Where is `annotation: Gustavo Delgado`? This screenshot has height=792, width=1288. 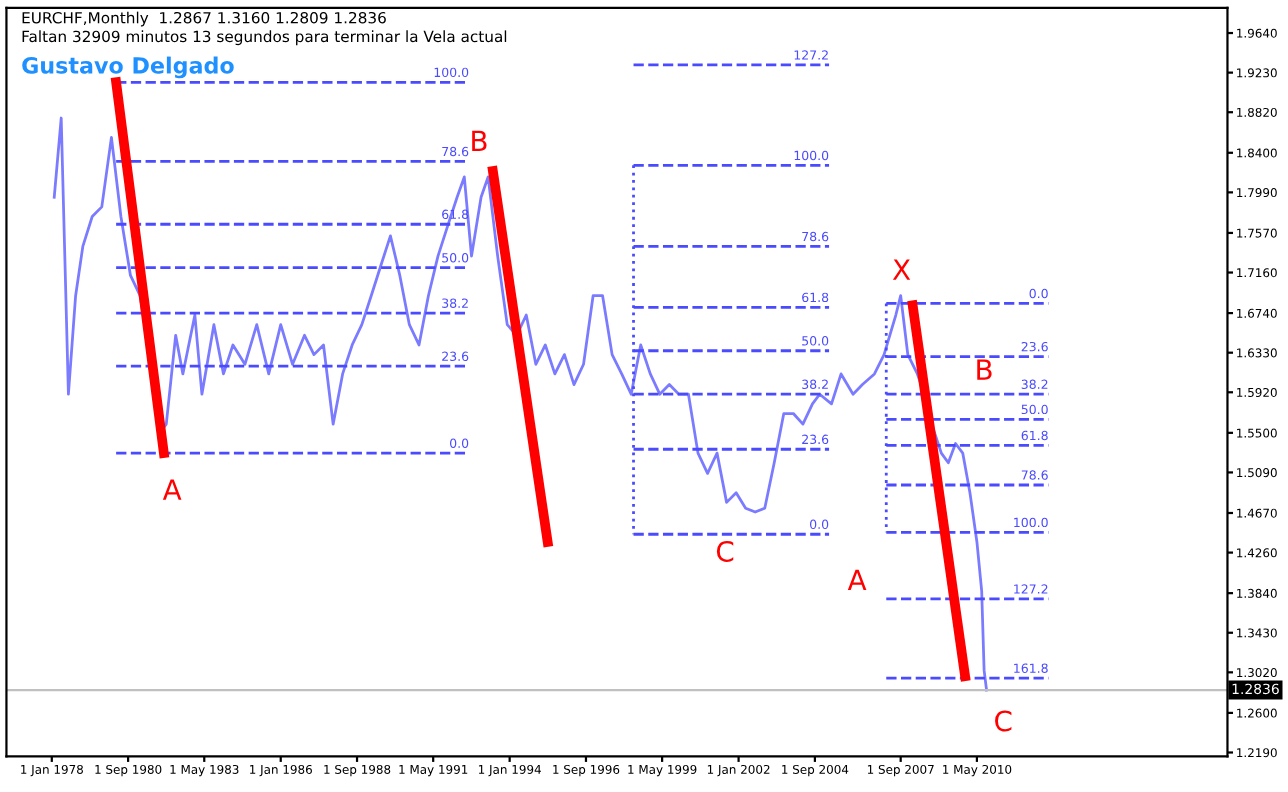
annotation: Gustavo Delgado is located at coordinates (128, 67).